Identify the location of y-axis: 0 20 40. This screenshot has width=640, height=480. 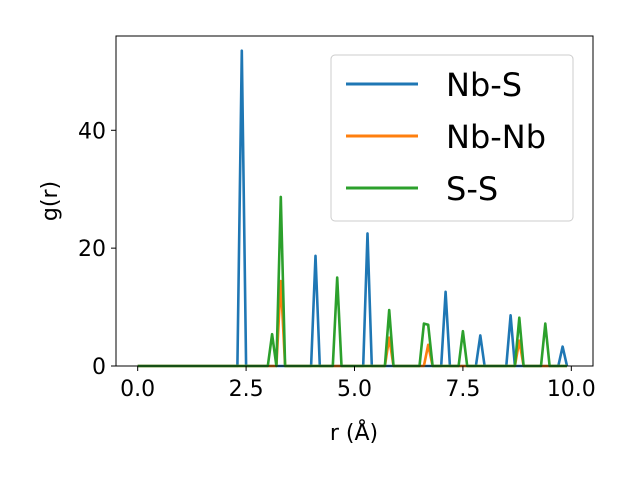
(97, 249).